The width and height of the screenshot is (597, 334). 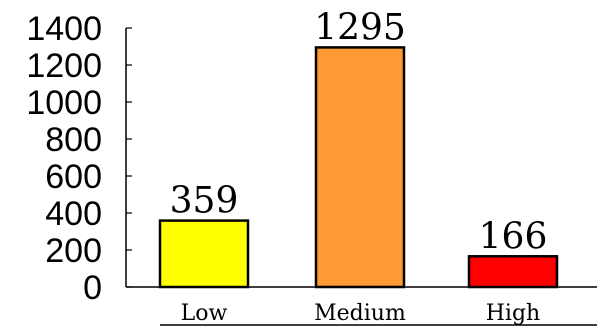 I want to click on y-tick-label: 200, so click(x=73, y=251).